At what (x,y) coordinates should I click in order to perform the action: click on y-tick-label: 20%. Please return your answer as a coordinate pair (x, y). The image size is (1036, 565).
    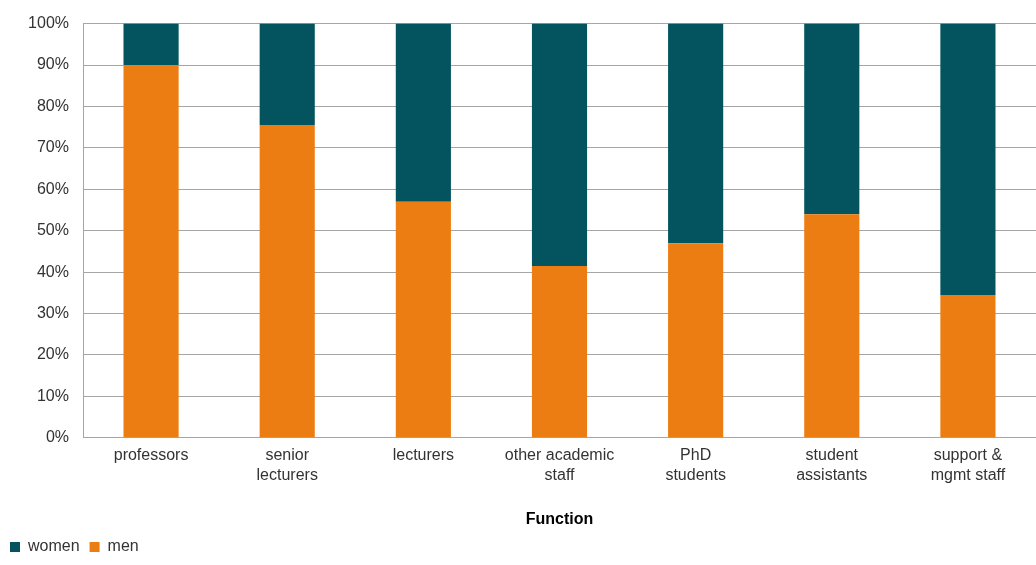
    Looking at the image, I should click on (52, 354).